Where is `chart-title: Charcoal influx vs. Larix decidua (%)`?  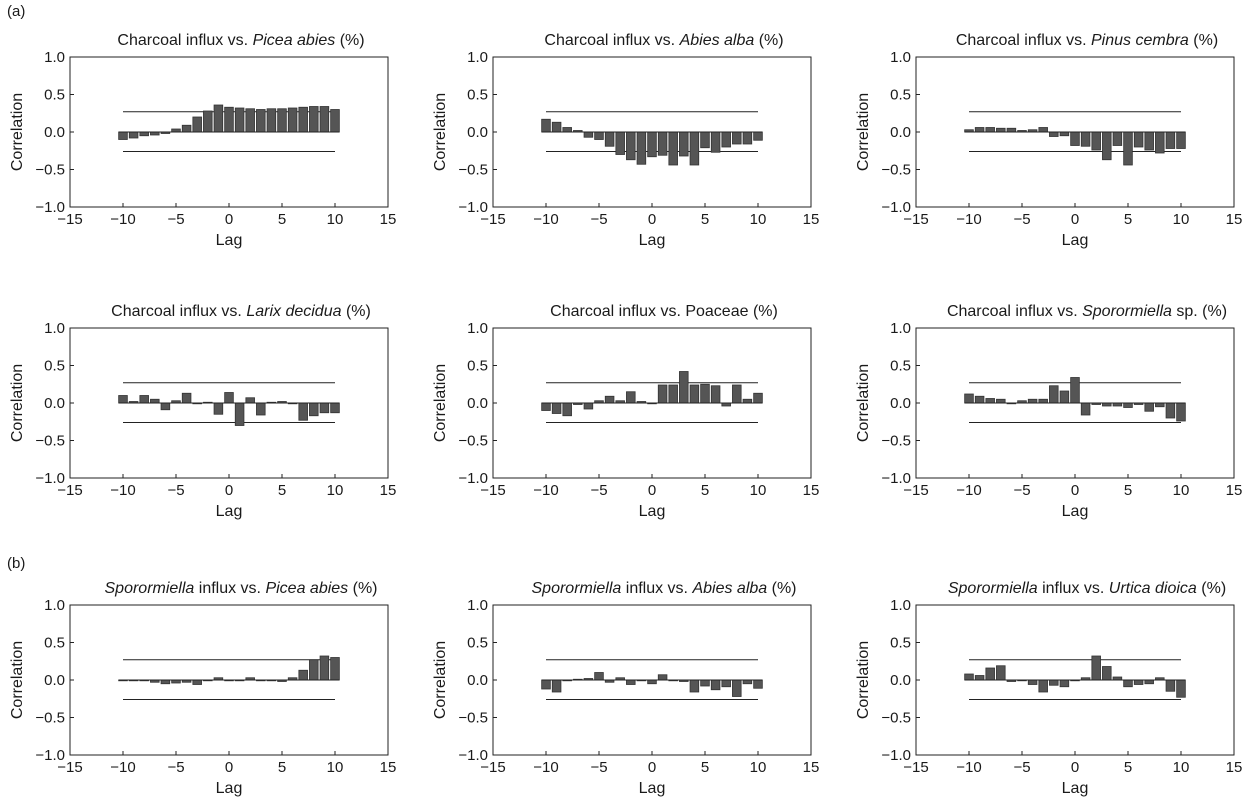
chart-title: Charcoal influx vs. Larix decidua (%) is located at coordinates (241, 311).